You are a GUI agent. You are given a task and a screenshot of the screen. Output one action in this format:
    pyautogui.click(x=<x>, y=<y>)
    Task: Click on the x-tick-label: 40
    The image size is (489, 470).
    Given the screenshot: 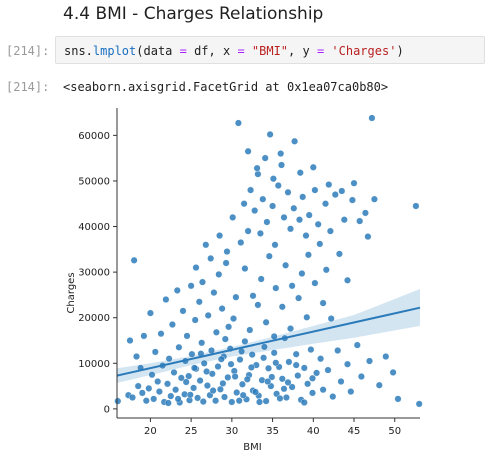 What is the action you would take?
    pyautogui.click(x=313, y=431)
    